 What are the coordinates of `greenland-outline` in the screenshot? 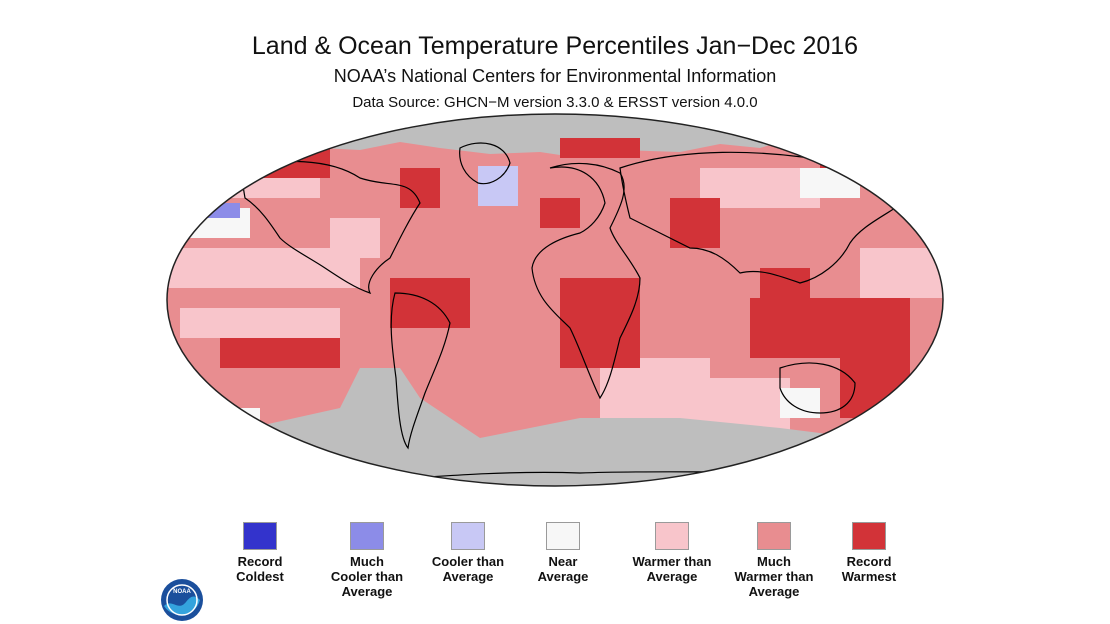 It's located at (485, 163).